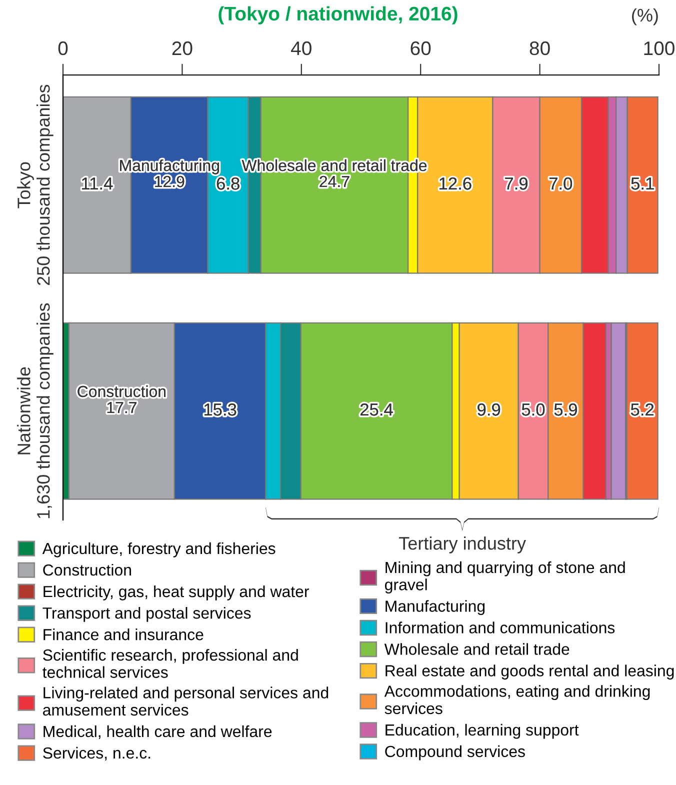 This screenshot has width=676, height=785. Describe the element at coordinates (420, 48) in the screenshot. I see `x-tick-label: 60` at that location.